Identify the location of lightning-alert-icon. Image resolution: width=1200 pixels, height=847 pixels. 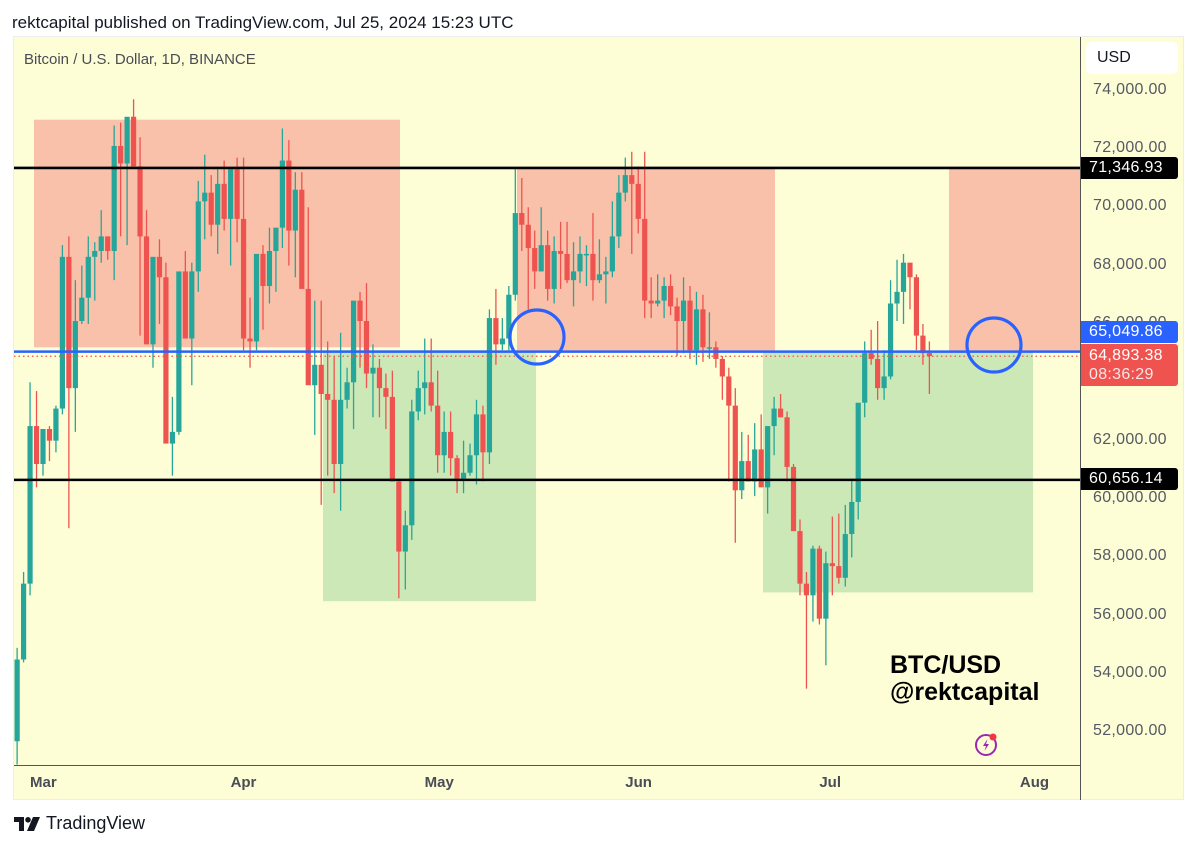
(986, 744).